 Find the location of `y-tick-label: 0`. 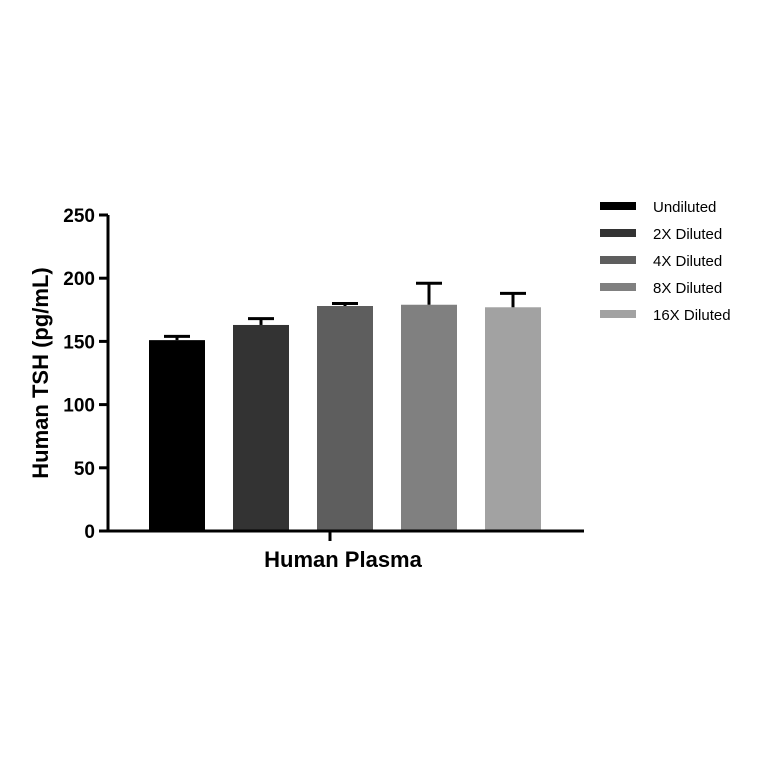

y-tick-label: 0 is located at coordinates (89, 532).